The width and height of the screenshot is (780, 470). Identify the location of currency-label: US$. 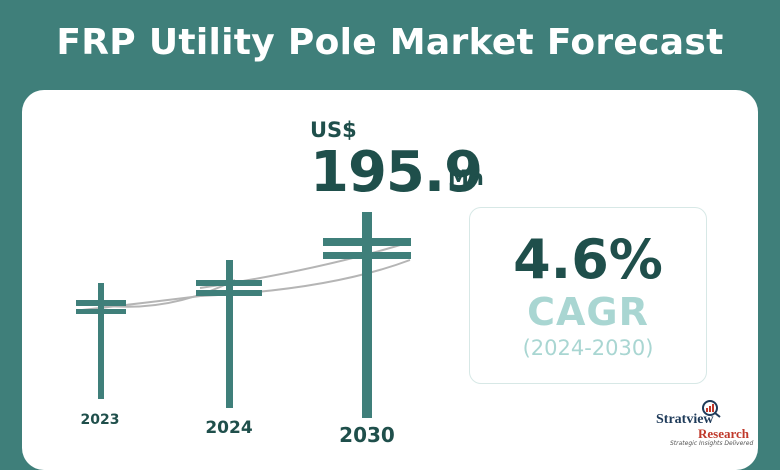
(333, 130).